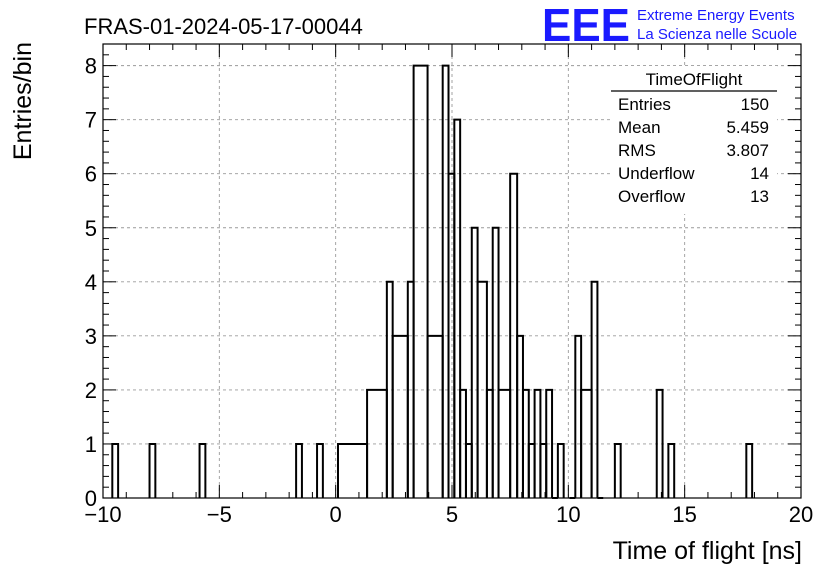  Describe the element at coordinates (801, 514) in the screenshot. I see `x-tick-label: 20` at that location.